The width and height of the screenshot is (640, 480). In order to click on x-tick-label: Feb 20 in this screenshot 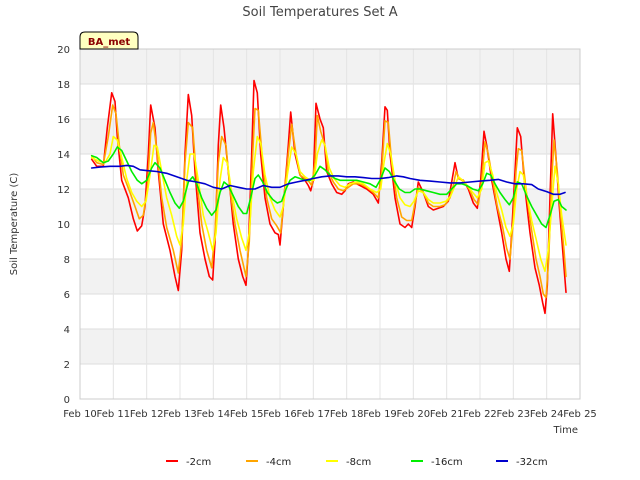, I will do `click(414, 414)`.